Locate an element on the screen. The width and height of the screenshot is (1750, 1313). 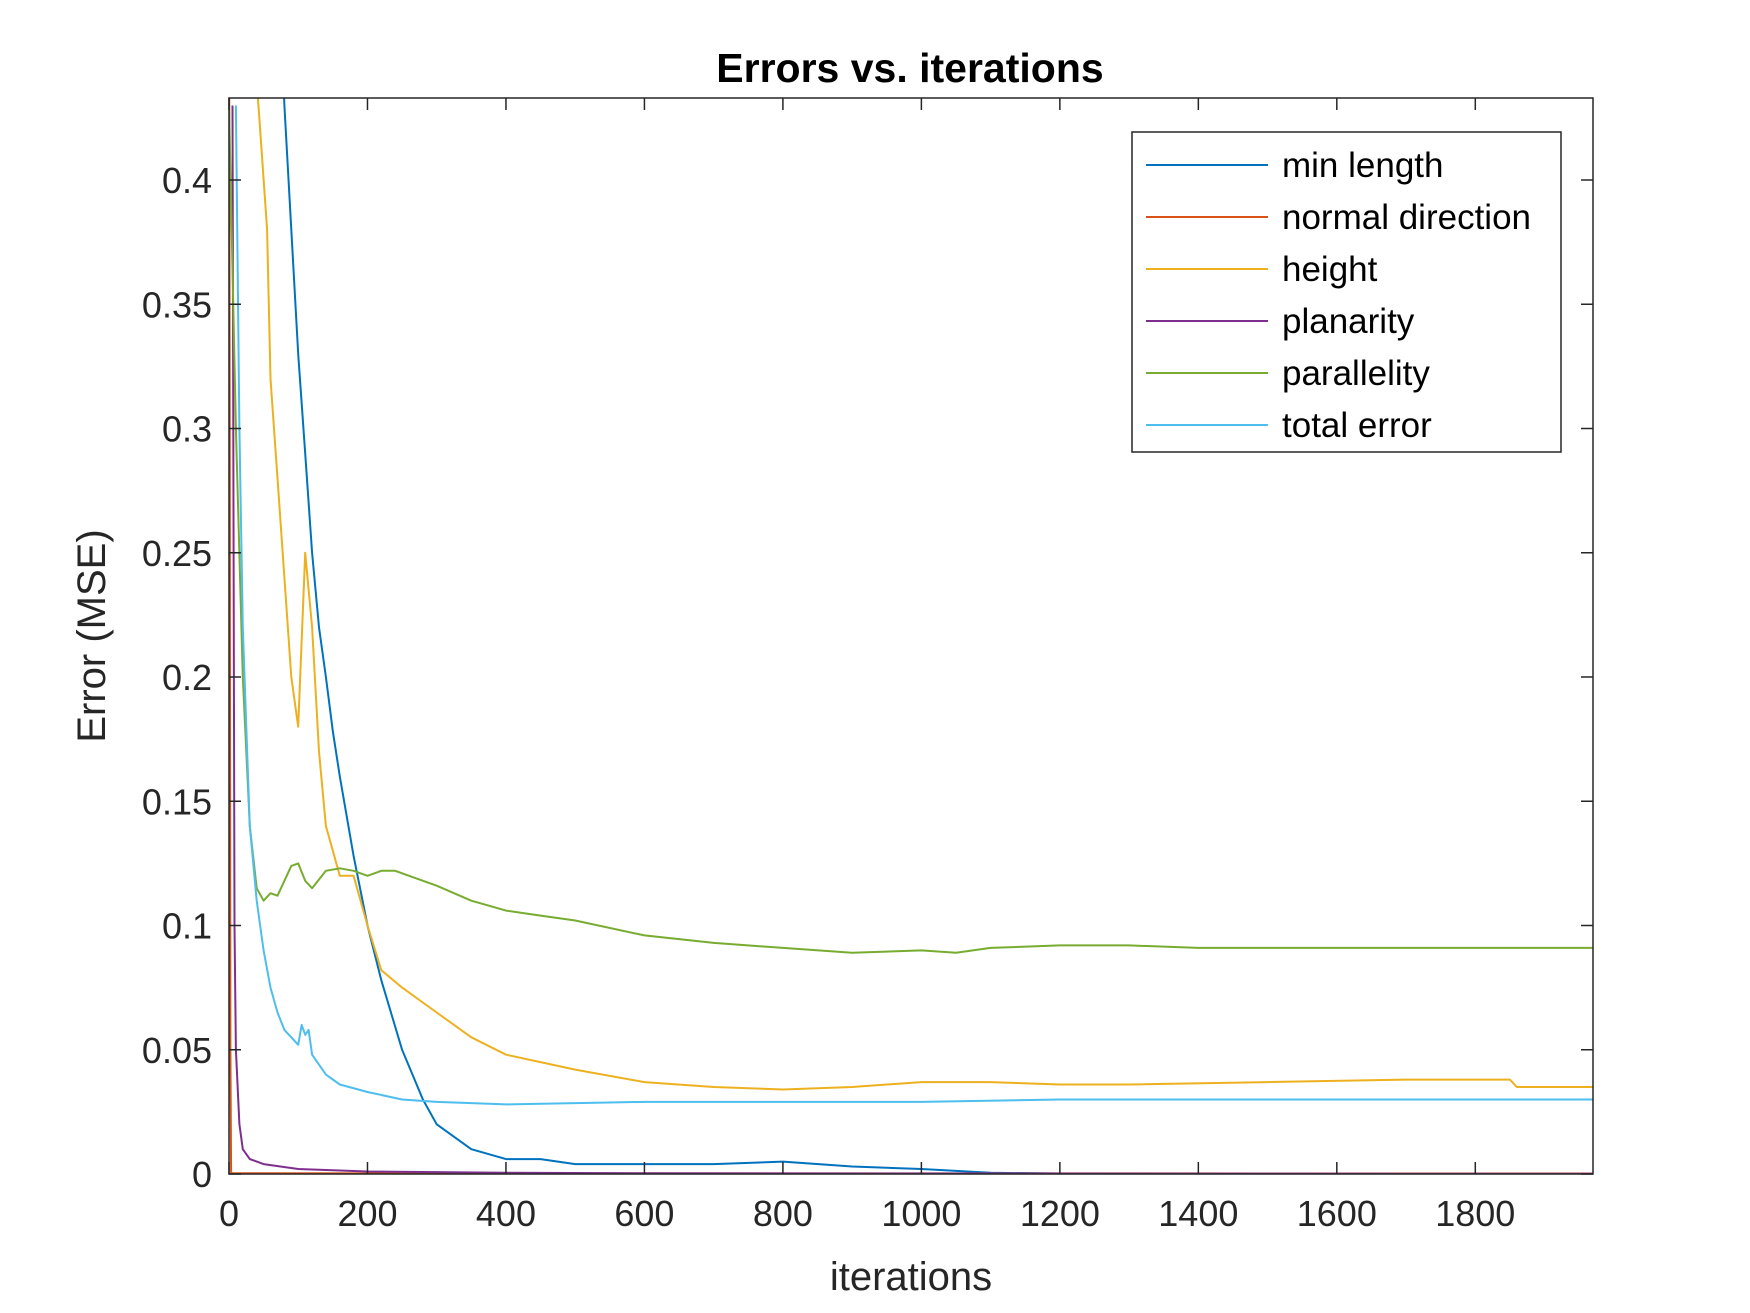
legend-entry: min length is located at coordinates (1362, 165).